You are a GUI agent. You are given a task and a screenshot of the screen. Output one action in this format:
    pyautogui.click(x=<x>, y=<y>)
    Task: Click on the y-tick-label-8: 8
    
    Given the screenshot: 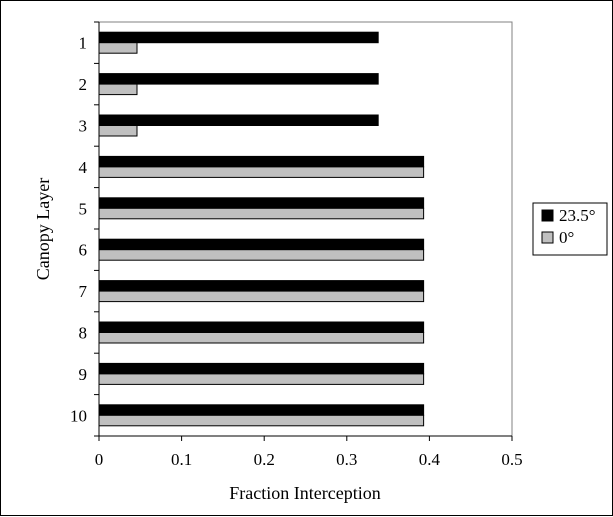 What is the action you would take?
    pyautogui.click(x=83, y=333)
    